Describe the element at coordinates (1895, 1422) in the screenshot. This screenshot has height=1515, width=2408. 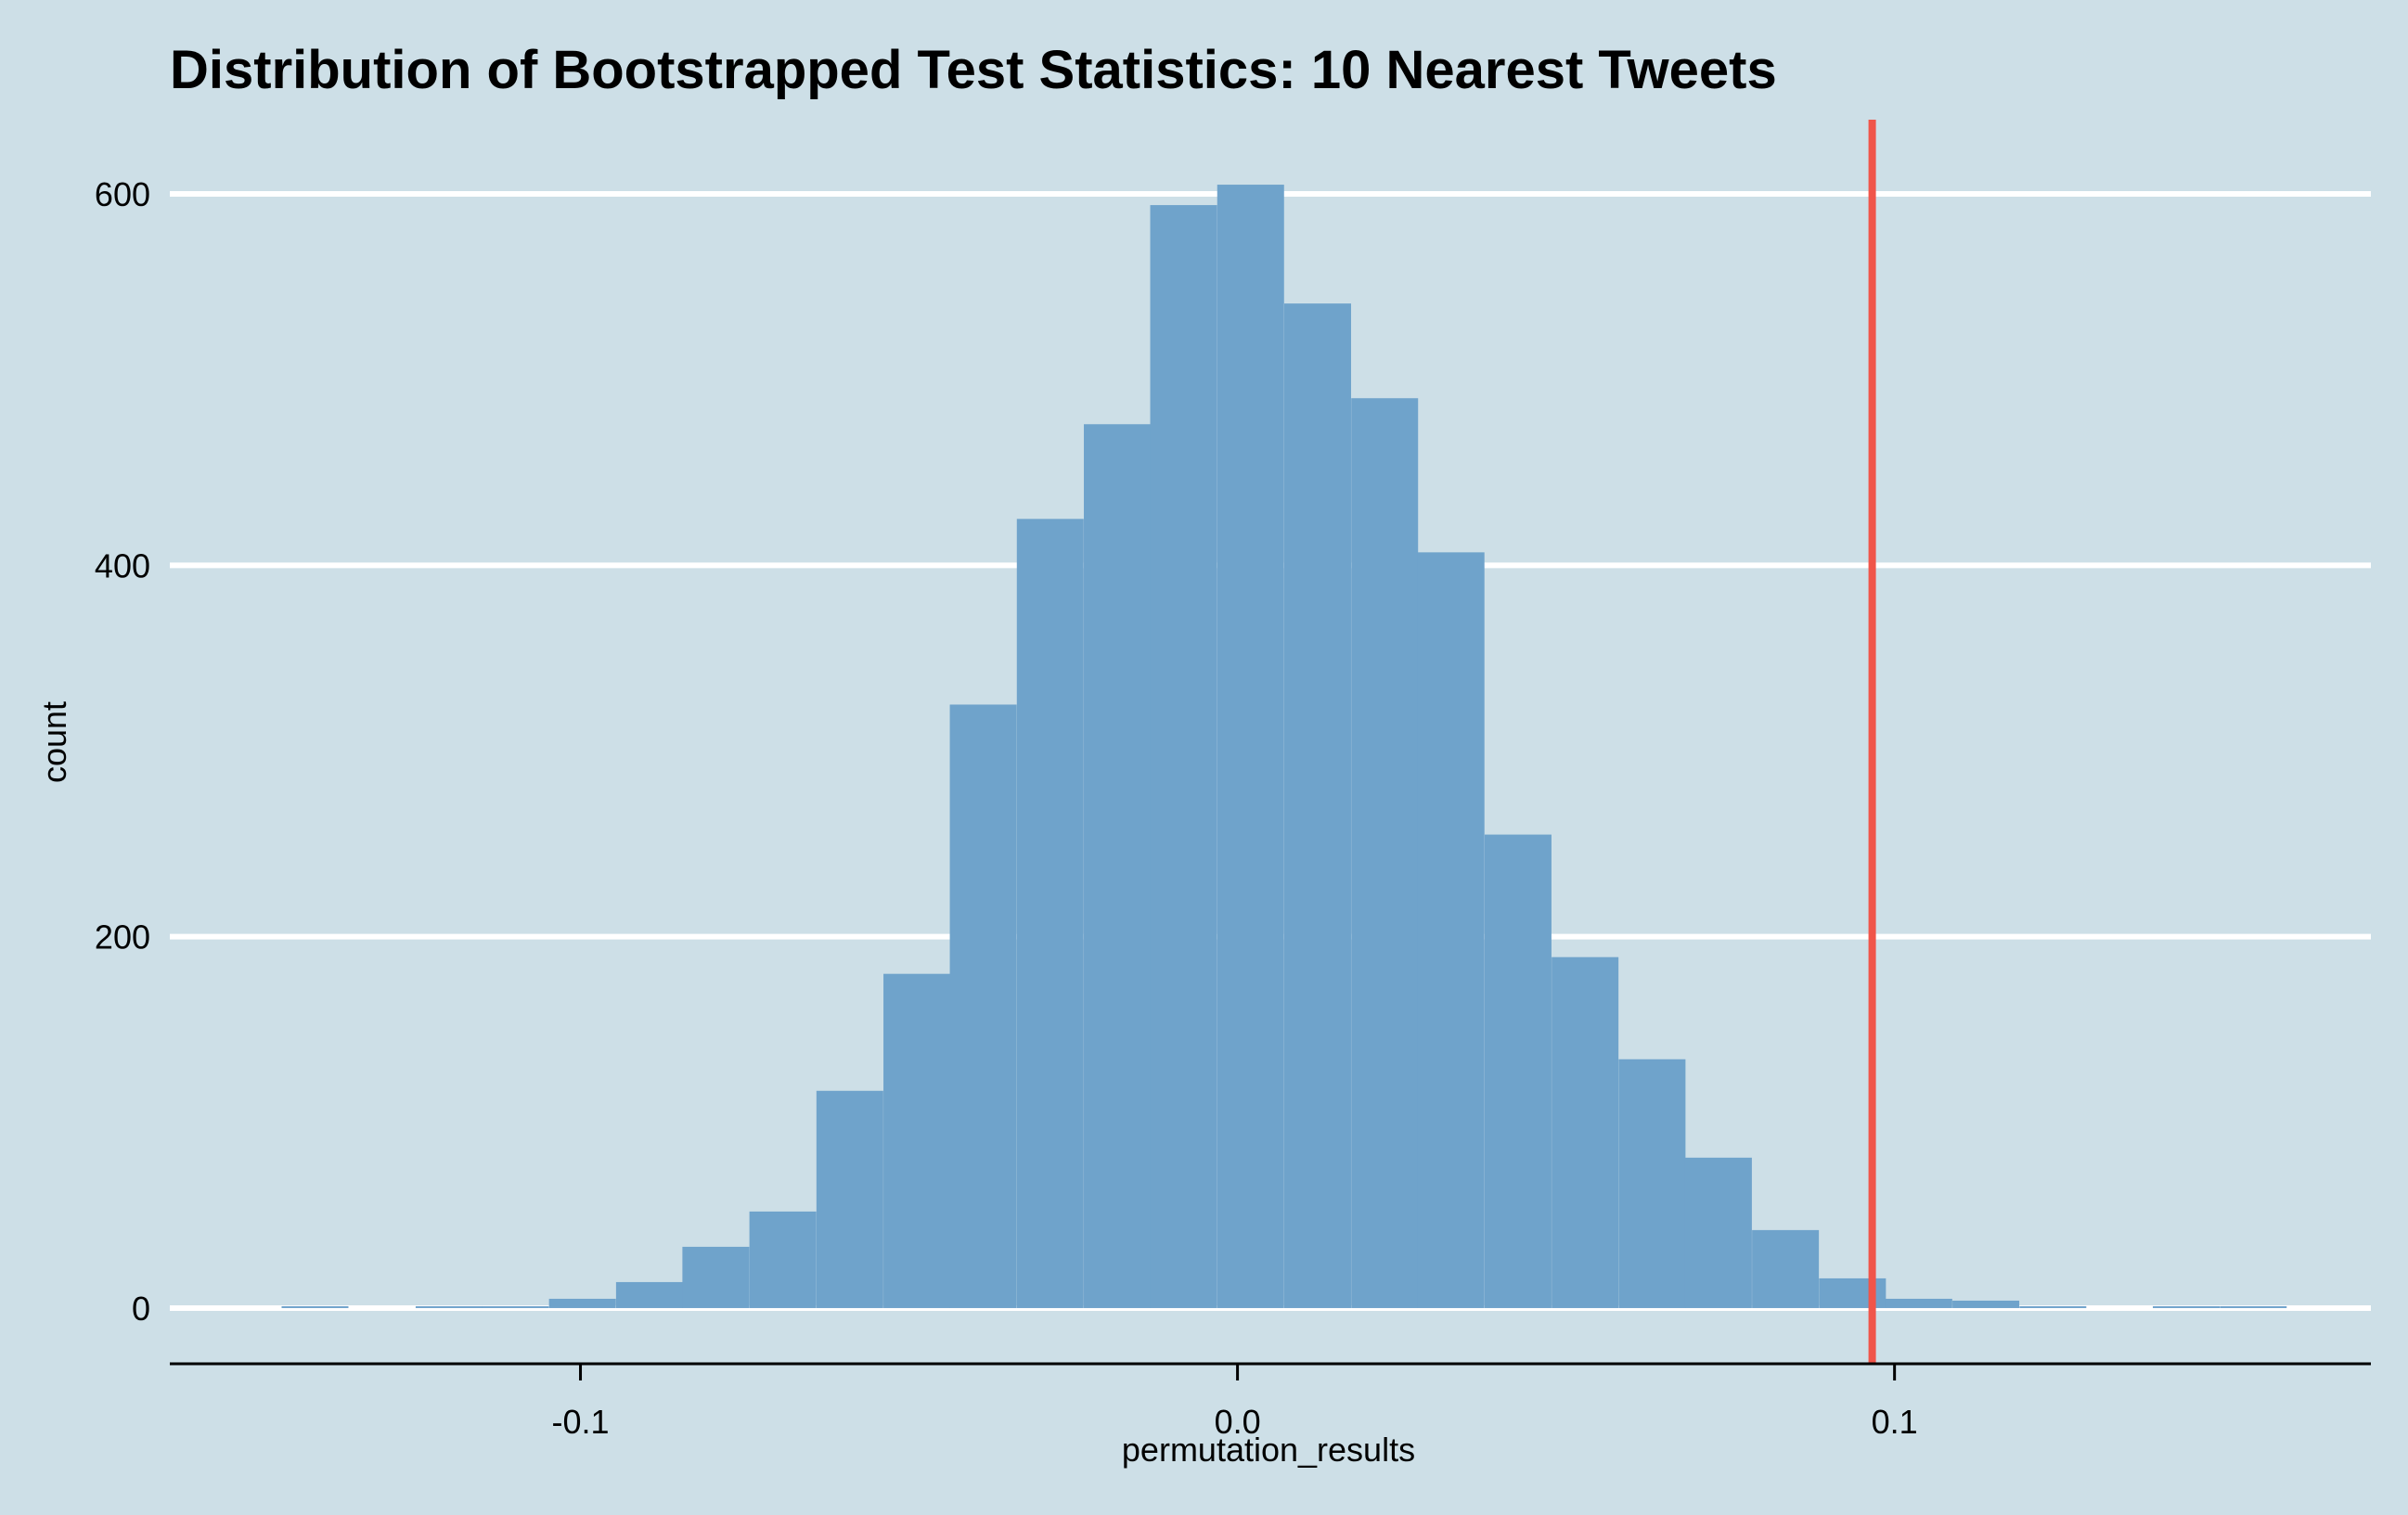
I see `x-tick-label: 0.1` at that location.